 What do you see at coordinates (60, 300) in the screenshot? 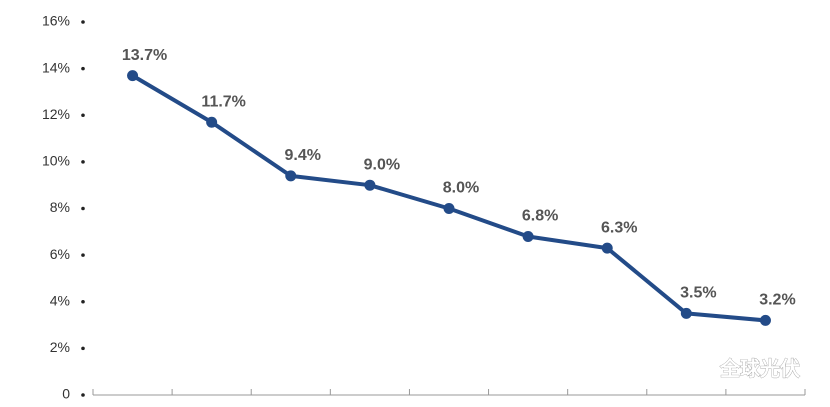
I see `y-tick-label: 4%` at bounding box center [60, 300].